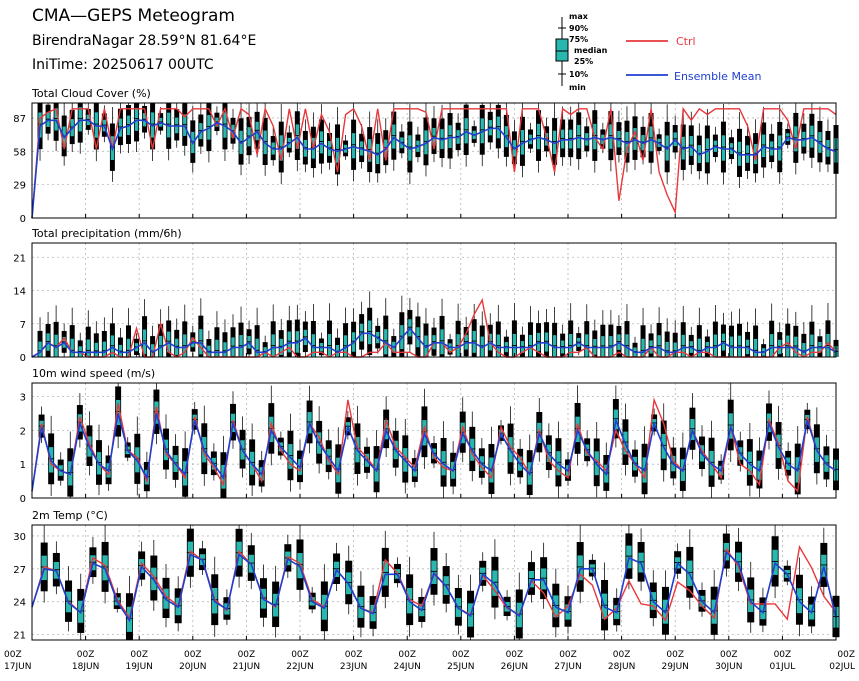 The height and width of the screenshot is (681, 859). Describe the element at coordinates (578, 39) in the screenshot. I see `legend-label: 75%` at that location.